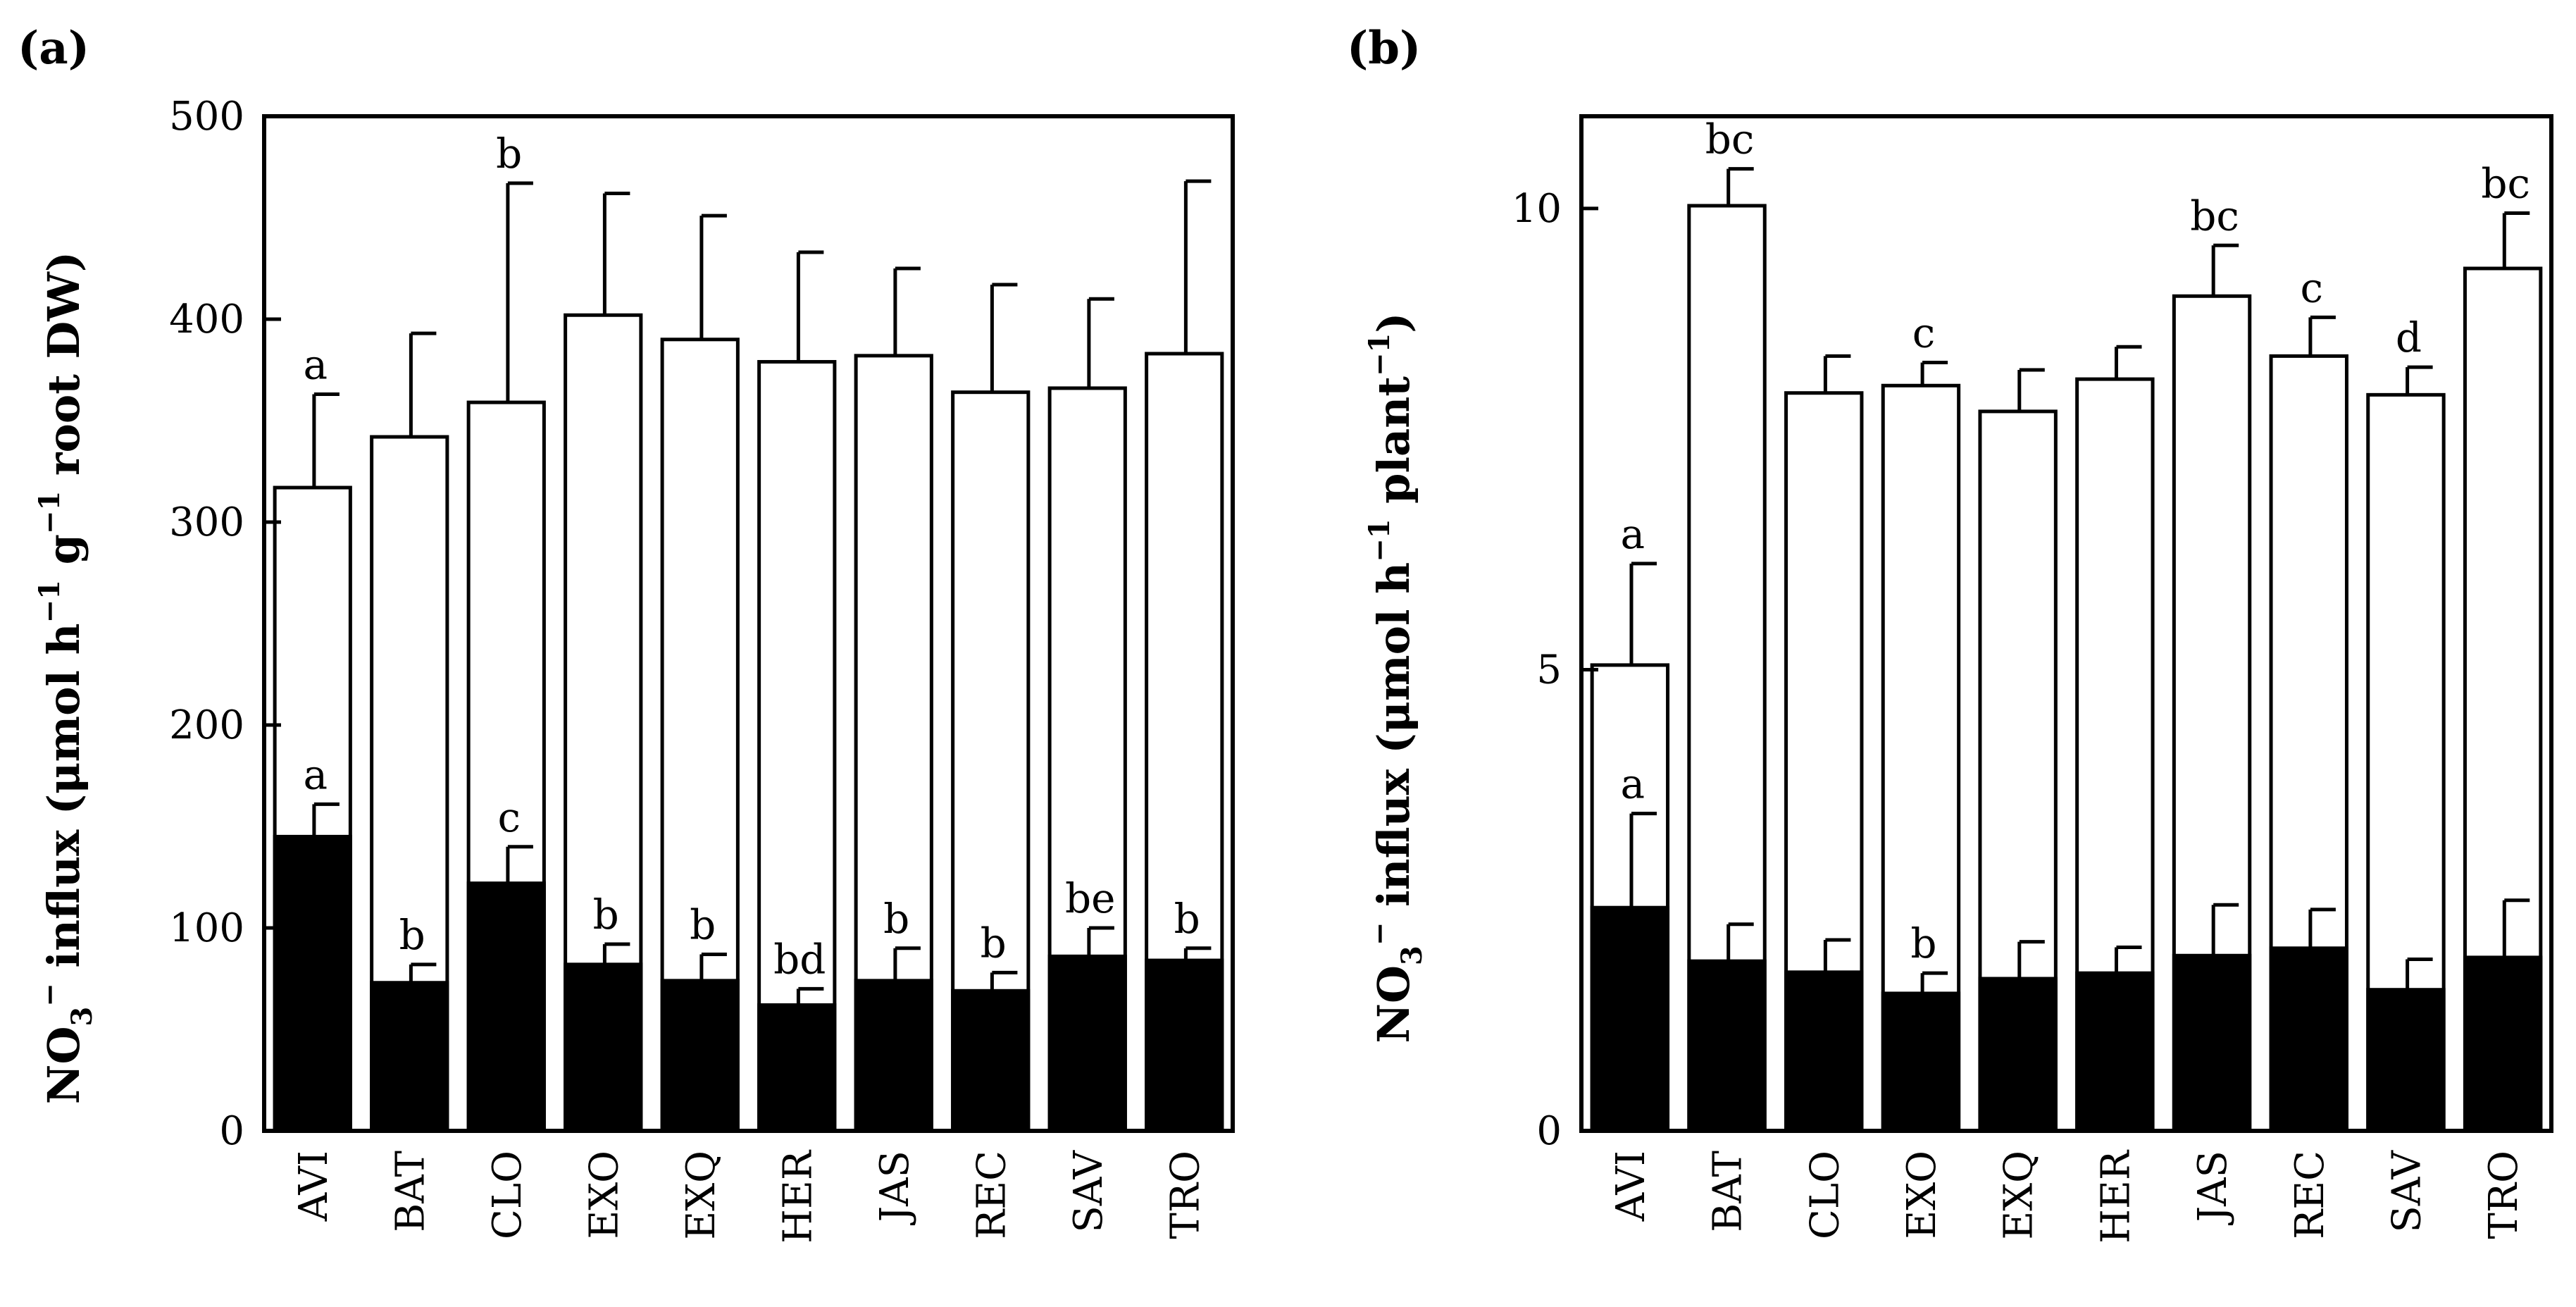 This screenshot has height=1307, width=2576. I want to click on panel-a-bar-component-bat, so click(409, 1057).